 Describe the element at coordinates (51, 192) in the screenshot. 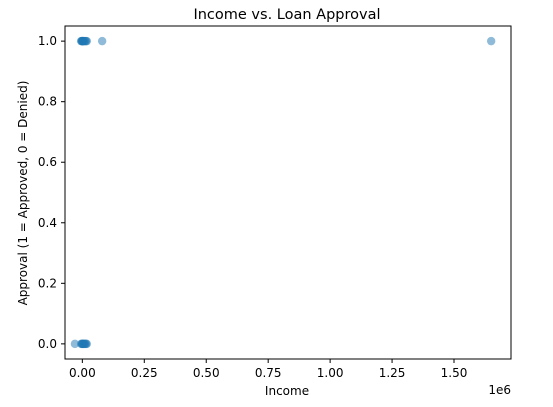

I see `y-axis: 0.0 0.2 0.4 0.6 0.8 1.0` at that location.